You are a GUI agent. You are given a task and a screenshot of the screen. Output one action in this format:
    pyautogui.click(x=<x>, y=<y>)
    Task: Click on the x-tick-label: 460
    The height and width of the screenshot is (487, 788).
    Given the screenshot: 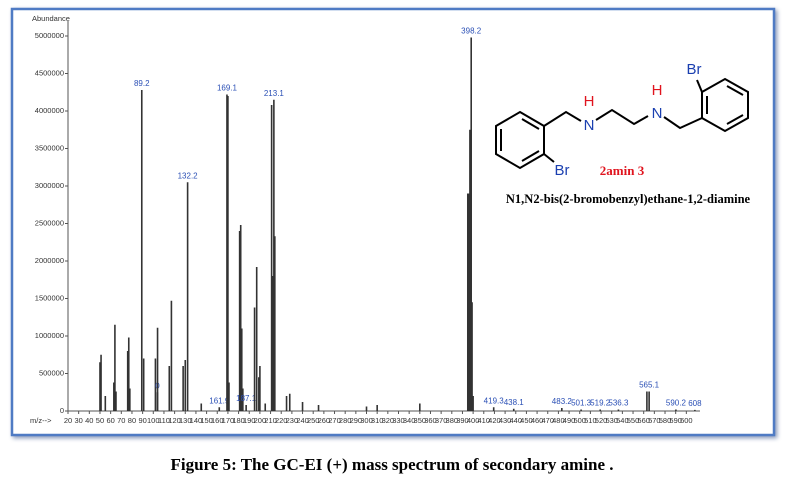 What is the action you would take?
    pyautogui.click(x=537, y=420)
    